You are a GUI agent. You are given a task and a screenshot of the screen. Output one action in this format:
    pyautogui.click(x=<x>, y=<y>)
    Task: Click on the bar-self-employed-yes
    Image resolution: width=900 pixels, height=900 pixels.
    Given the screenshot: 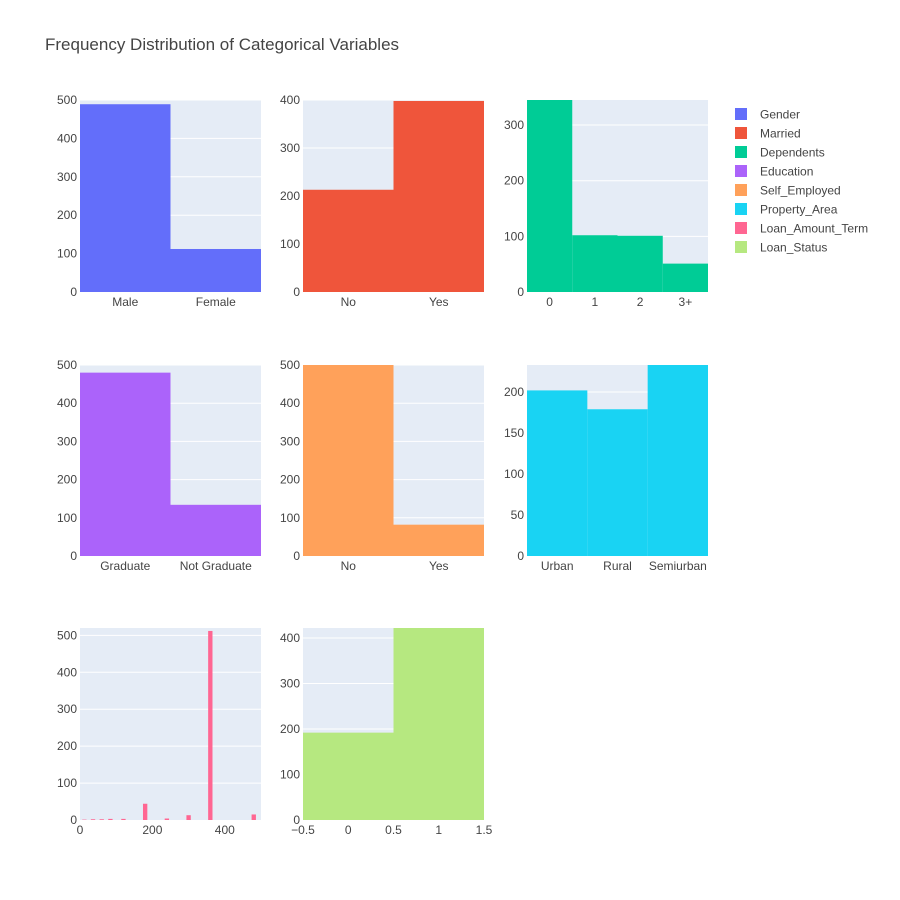 What is the action you would take?
    pyautogui.click(x=439, y=540)
    